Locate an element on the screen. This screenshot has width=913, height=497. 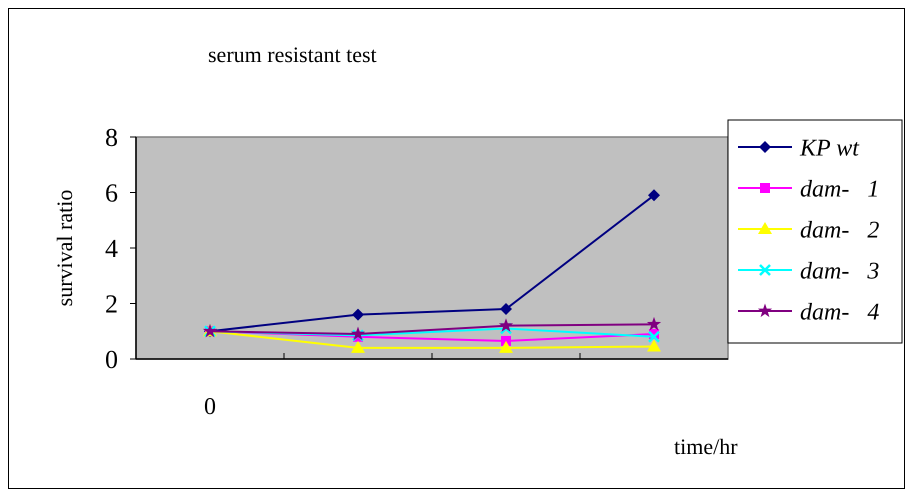
y-tick-label: 2 is located at coordinates (111, 304).